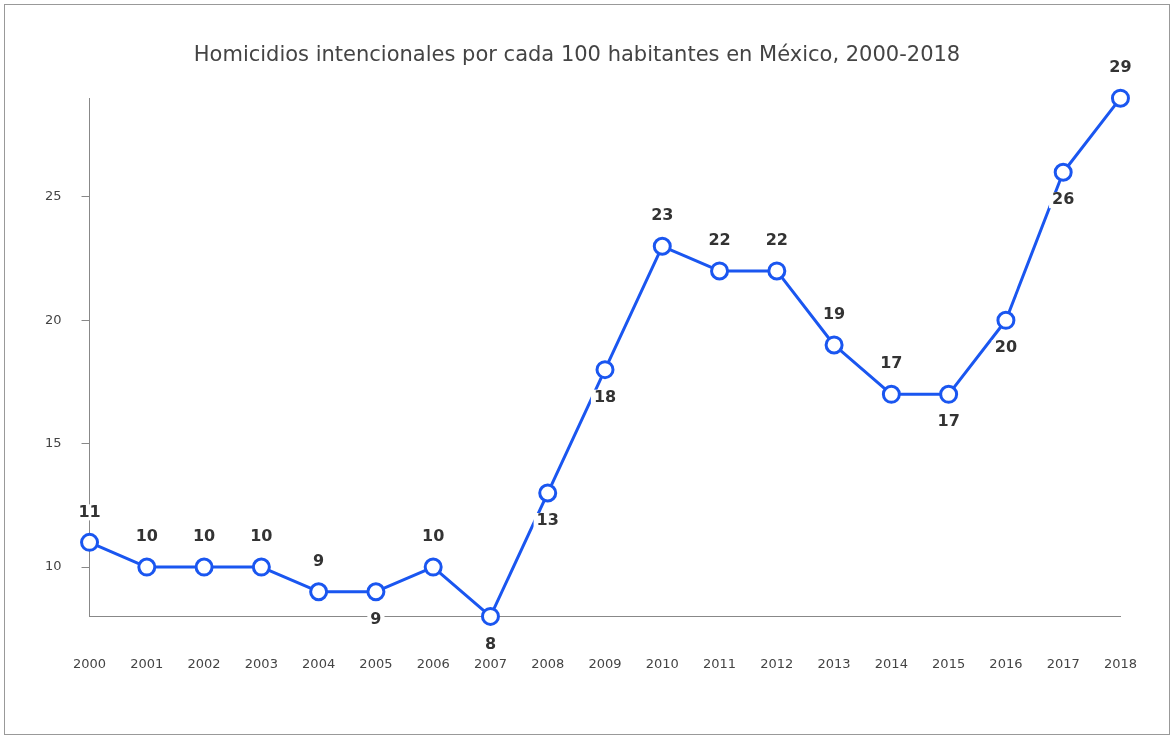  I want to click on x-tick-label: 2015, so click(949, 663).